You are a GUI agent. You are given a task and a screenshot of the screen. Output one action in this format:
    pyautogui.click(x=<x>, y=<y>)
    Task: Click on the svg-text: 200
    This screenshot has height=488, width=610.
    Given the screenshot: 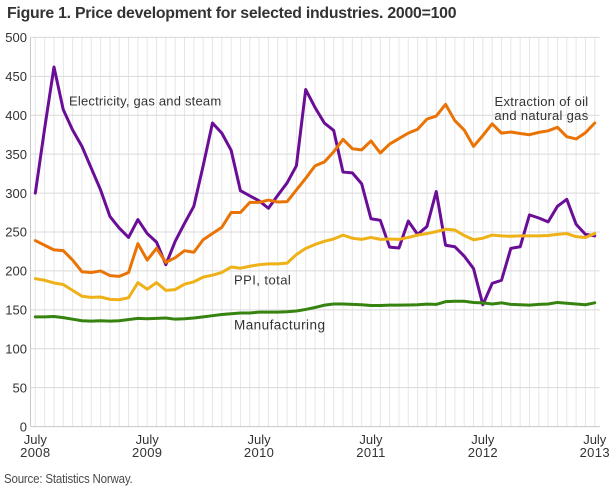 What is the action you would take?
    pyautogui.click(x=16, y=271)
    